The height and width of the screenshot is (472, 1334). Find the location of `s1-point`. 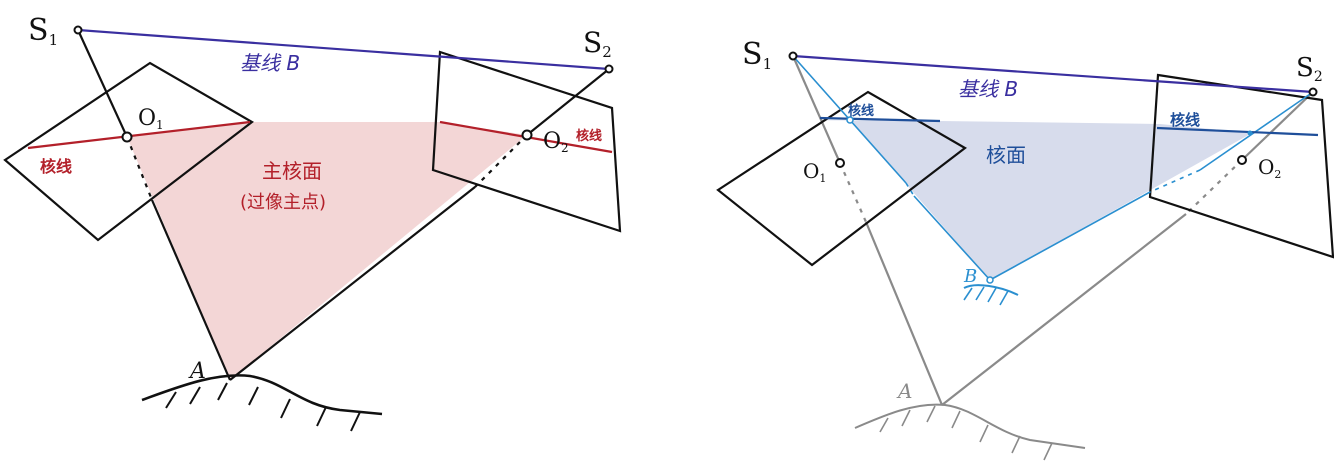

s1-point is located at coordinates (78, 30).